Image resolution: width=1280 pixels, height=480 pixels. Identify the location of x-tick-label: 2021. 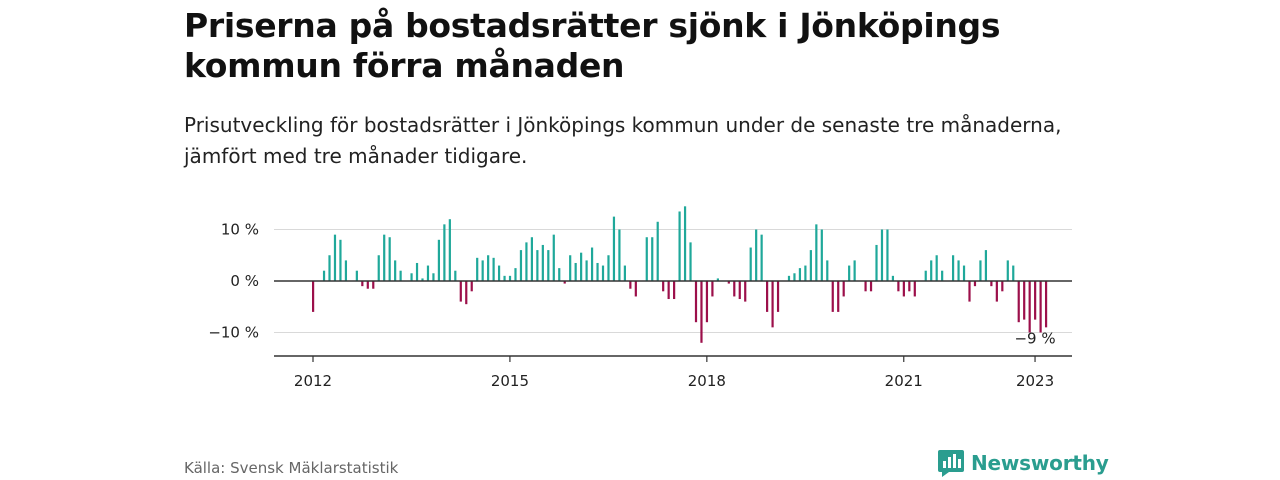
(904, 381).